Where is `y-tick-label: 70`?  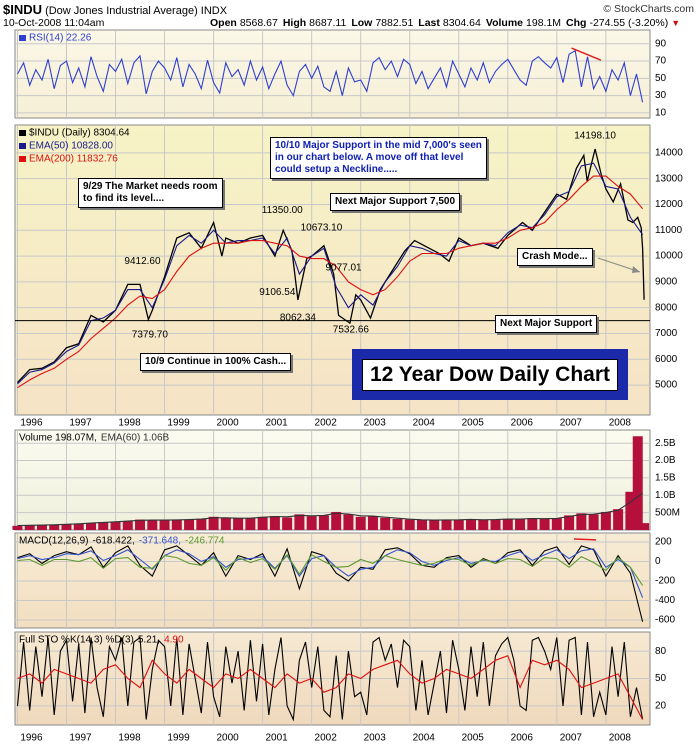
y-tick-label: 70 is located at coordinates (661, 61).